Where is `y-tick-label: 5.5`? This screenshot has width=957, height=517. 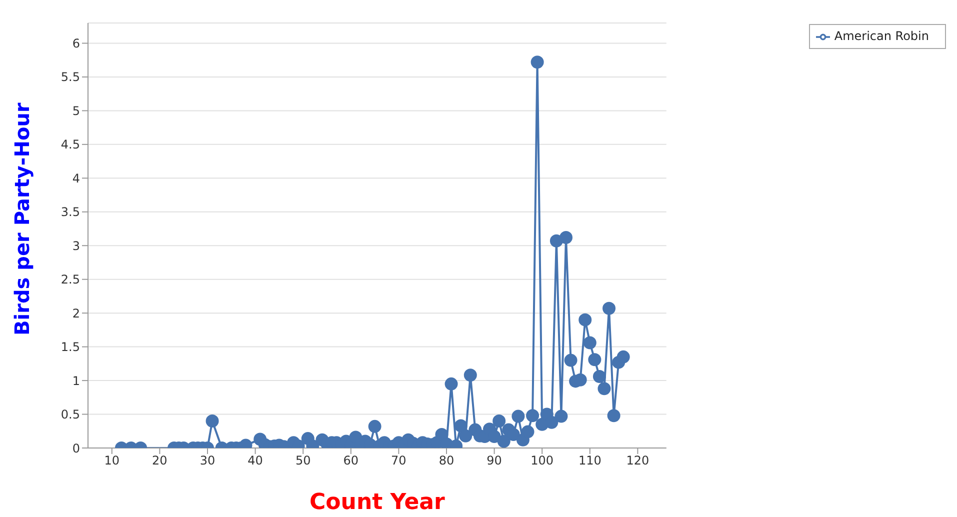
y-tick-label: 5.5 is located at coordinates (70, 77).